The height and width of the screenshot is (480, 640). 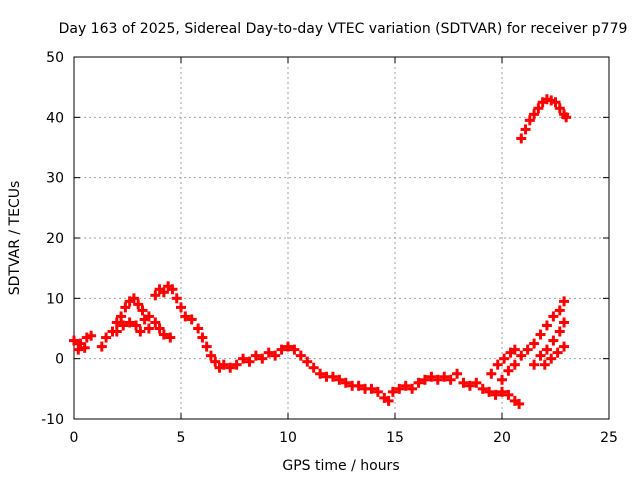 What do you see at coordinates (395, 438) in the screenshot?
I see `x-tick-label: 15` at bounding box center [395, 438].